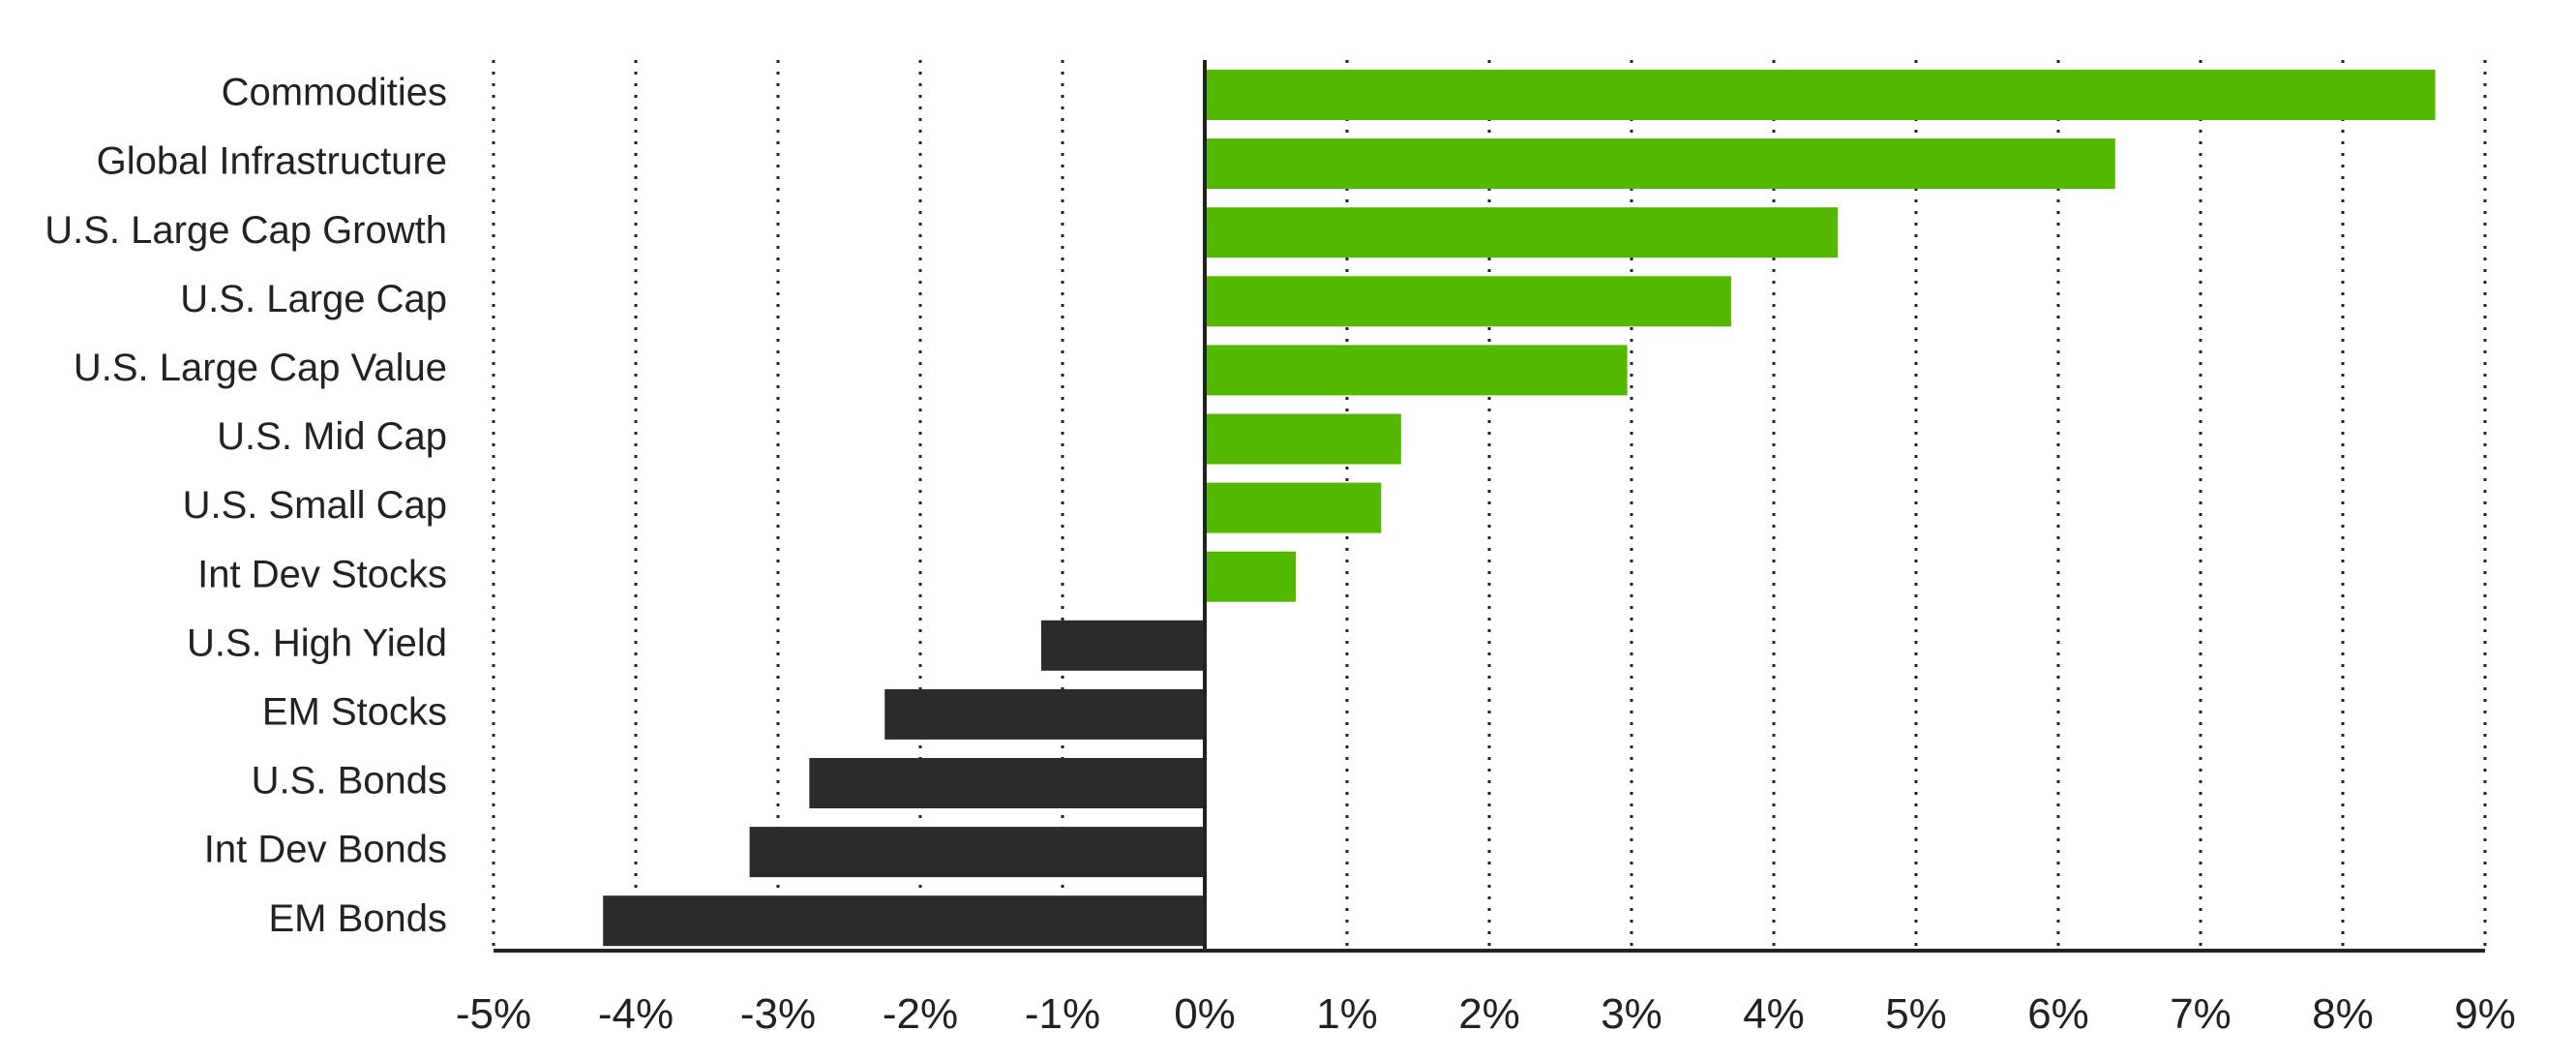  Describe the element at coordinates (313, 299) in the screenshot. I see `category-label: U.S. Large Cap` at that location.